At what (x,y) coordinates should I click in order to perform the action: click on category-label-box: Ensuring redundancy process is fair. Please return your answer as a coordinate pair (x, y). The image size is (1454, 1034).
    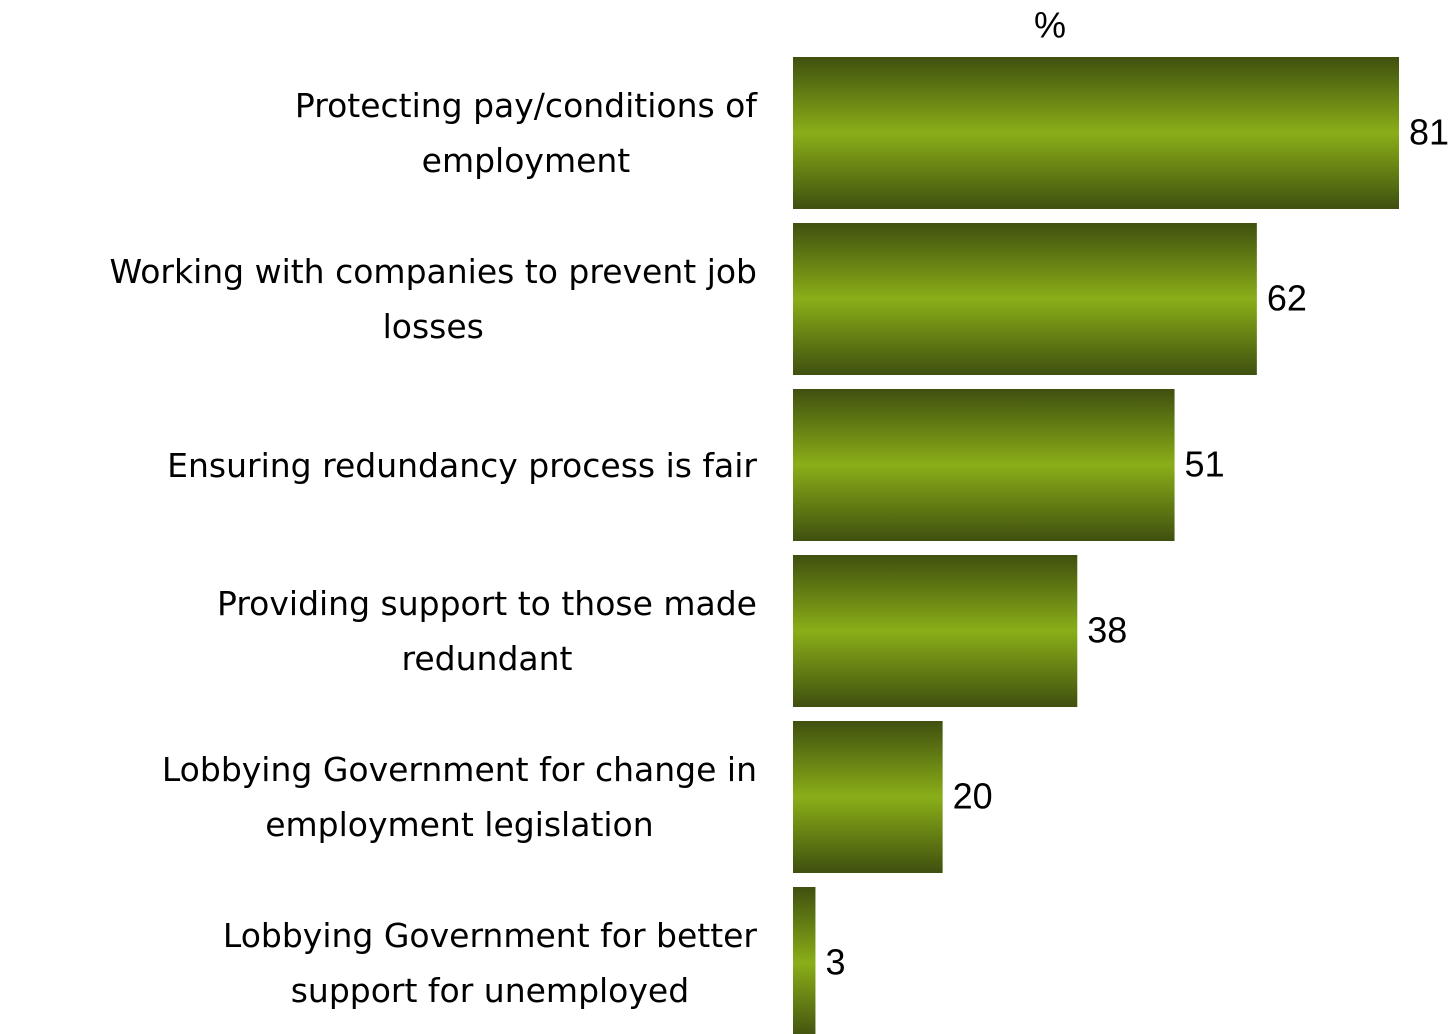
    Looking at the image, I should click on (378, 465).